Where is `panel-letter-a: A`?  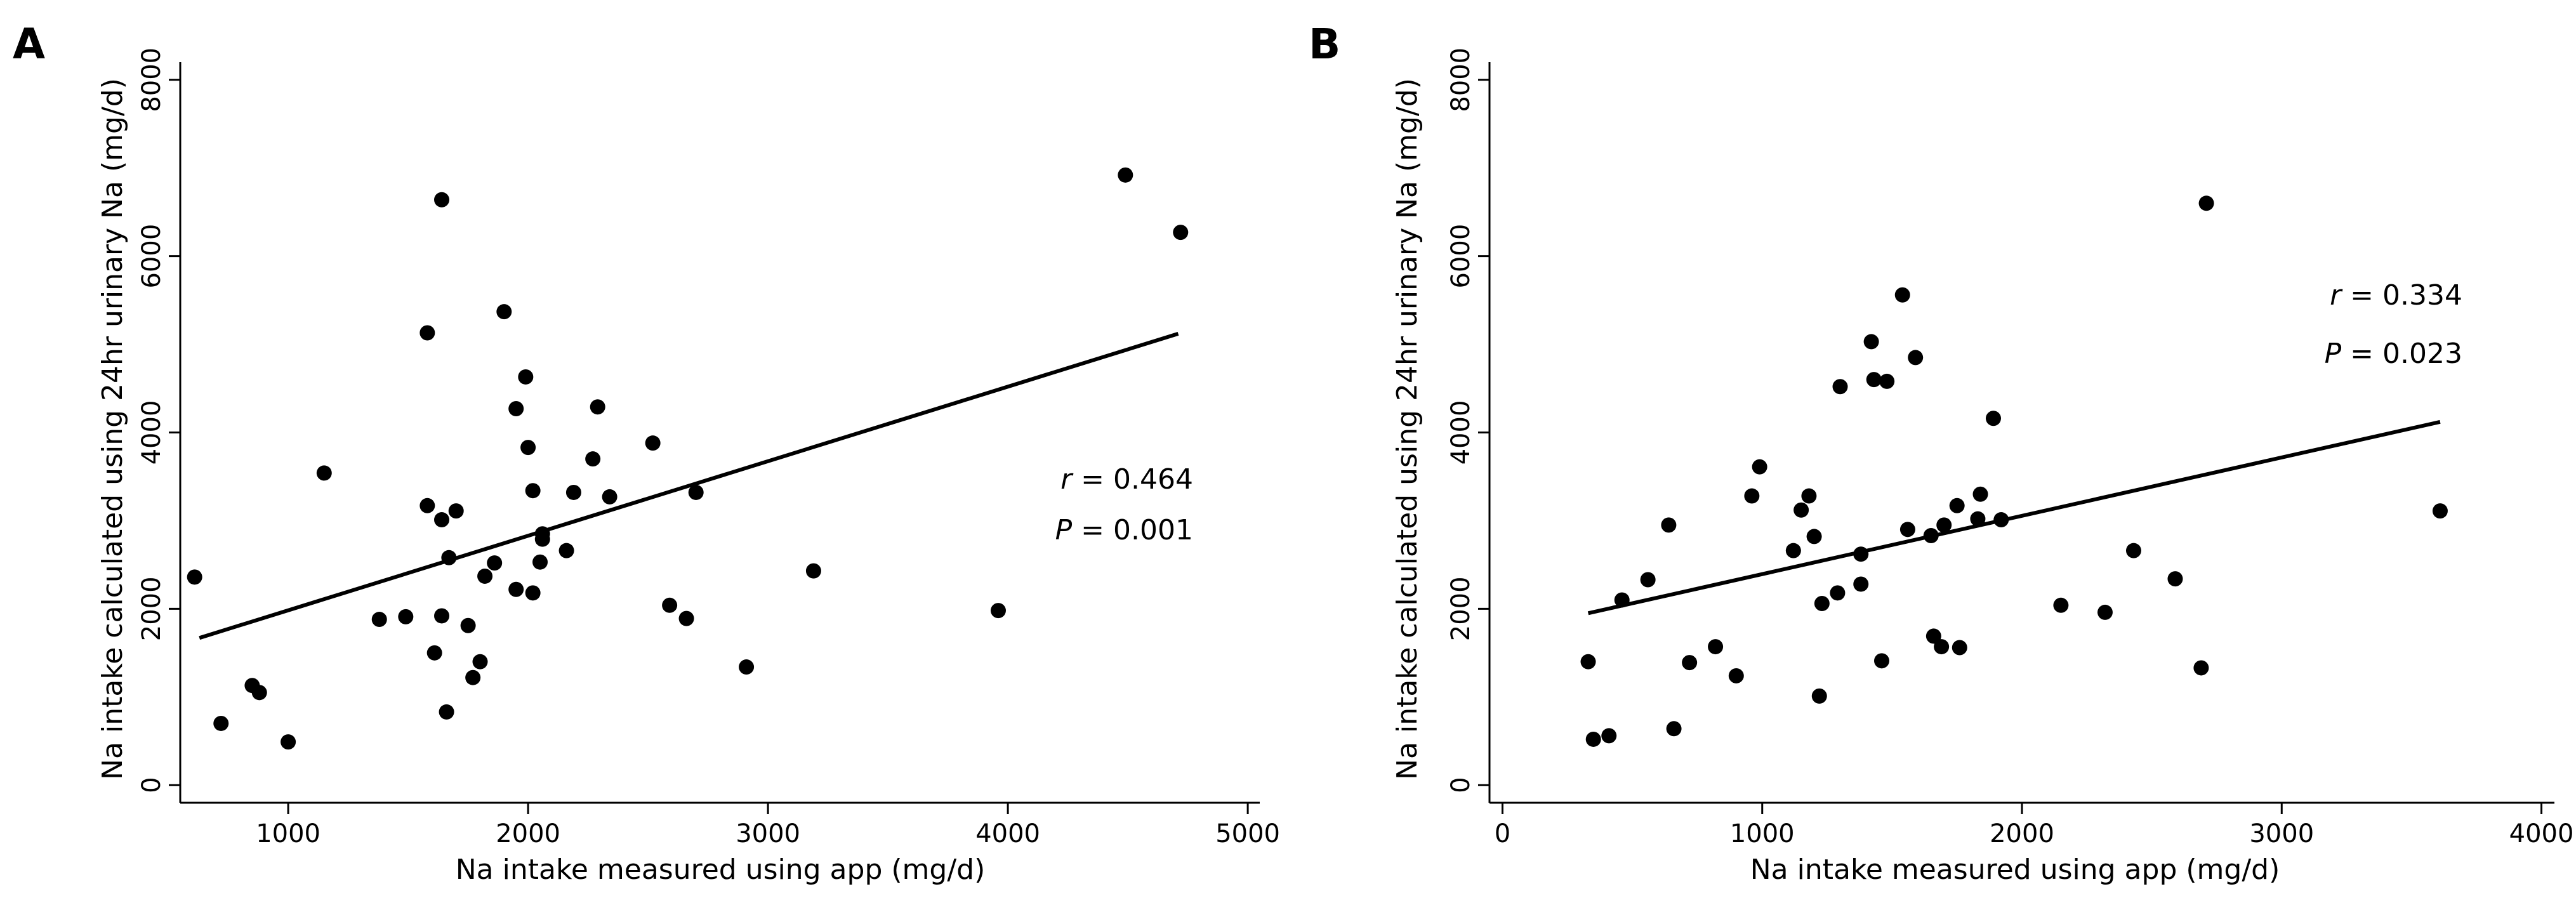 panel-letter-a: A is located at coordinates (29, 44).